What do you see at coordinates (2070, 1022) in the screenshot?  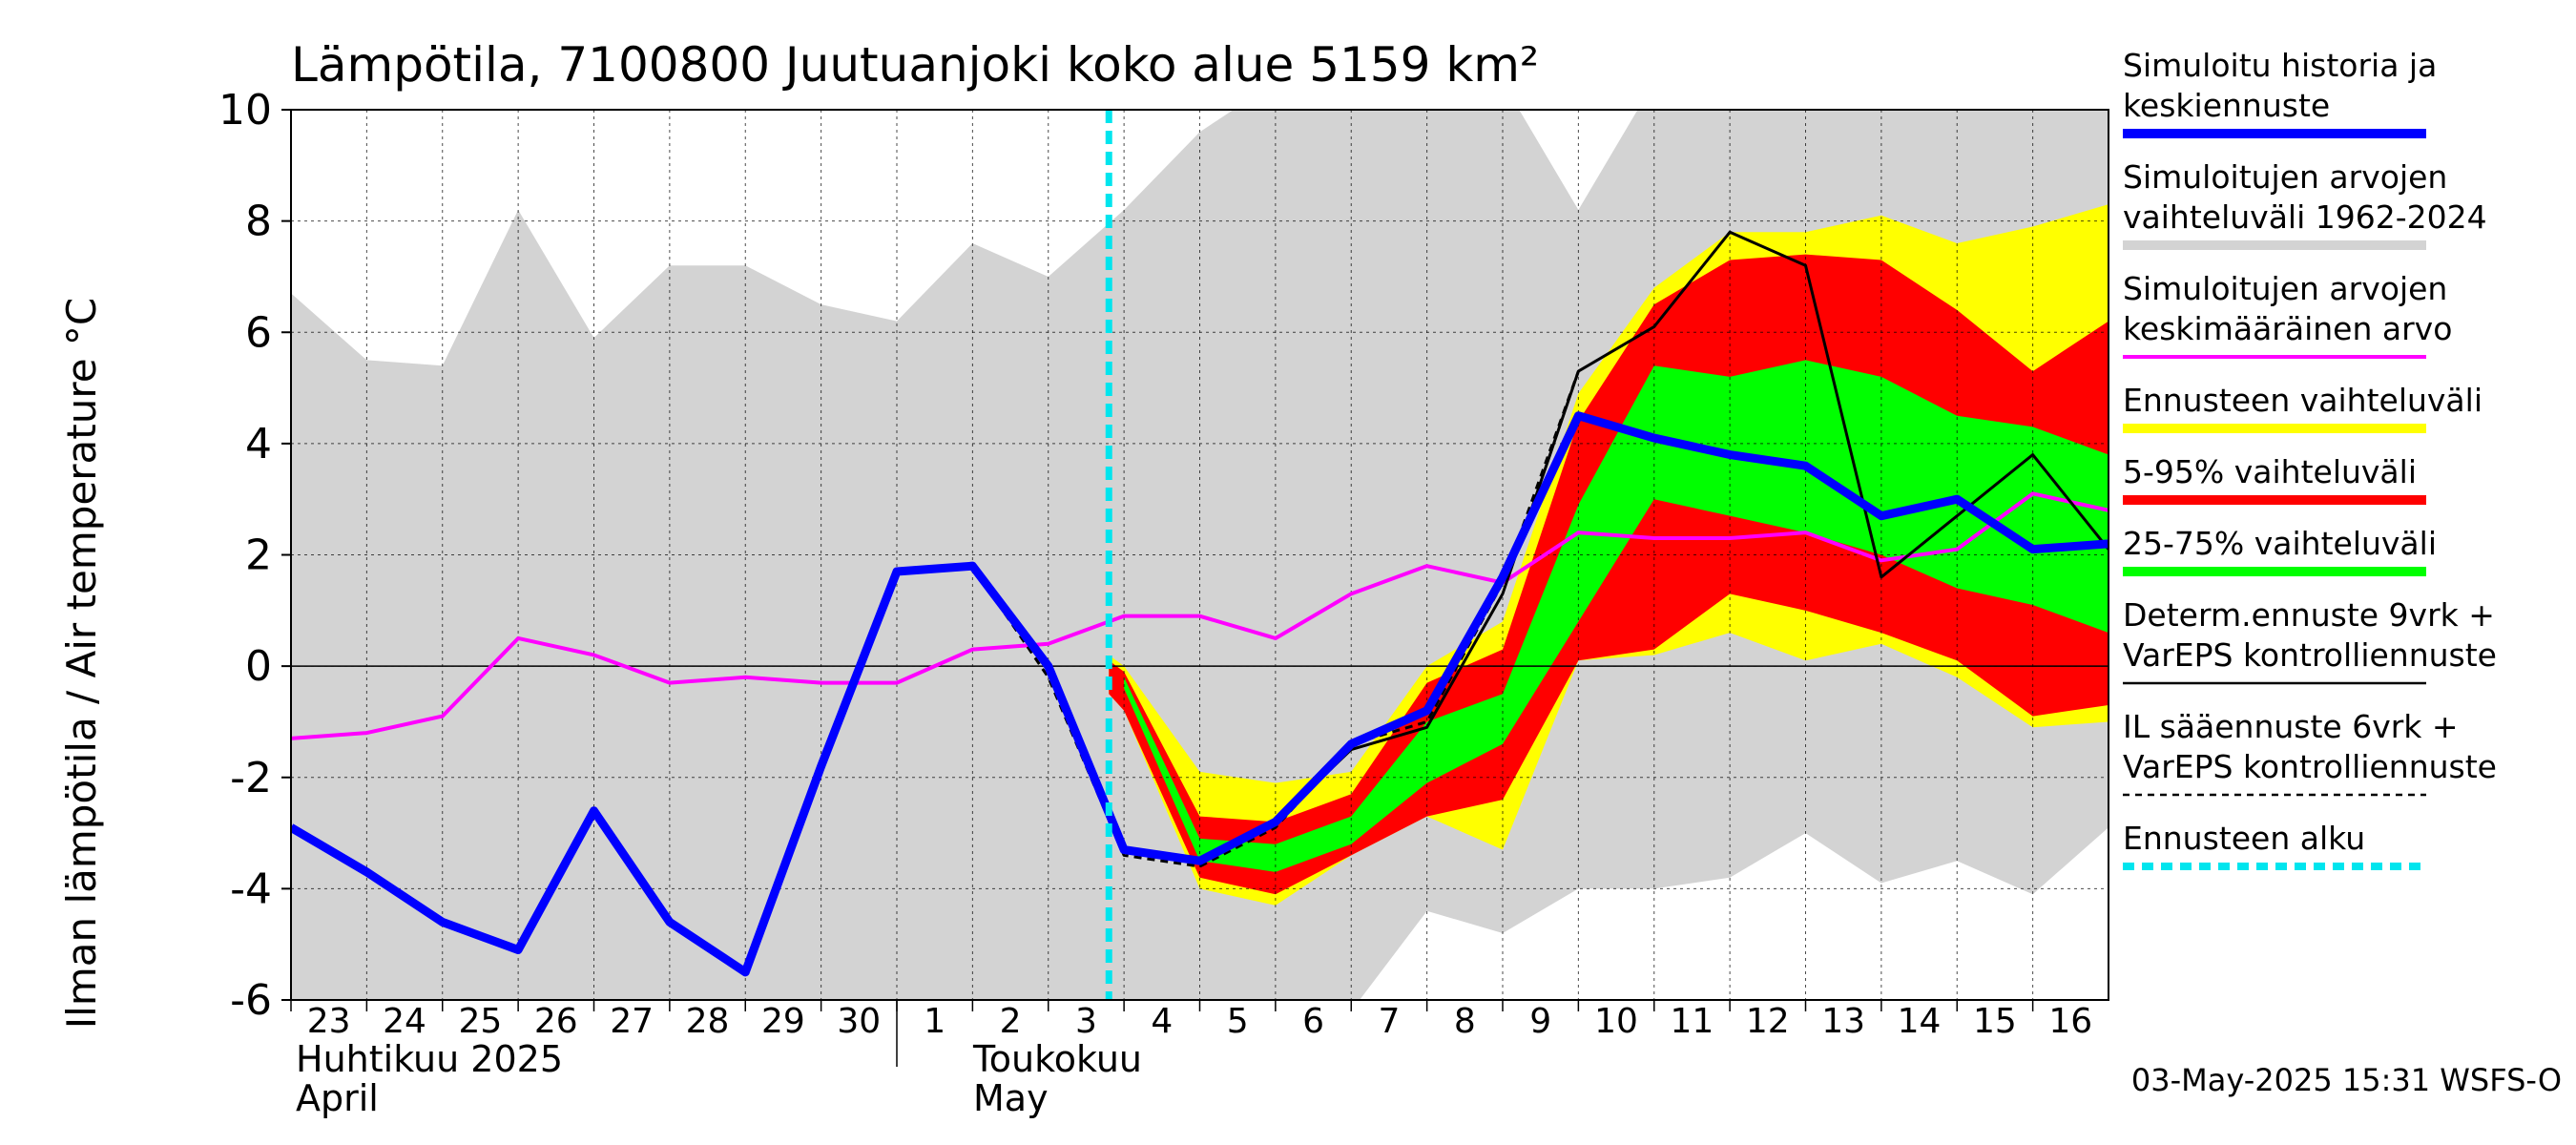 I see `x-tick-label: 16` at bounding box center [2070, 1022].